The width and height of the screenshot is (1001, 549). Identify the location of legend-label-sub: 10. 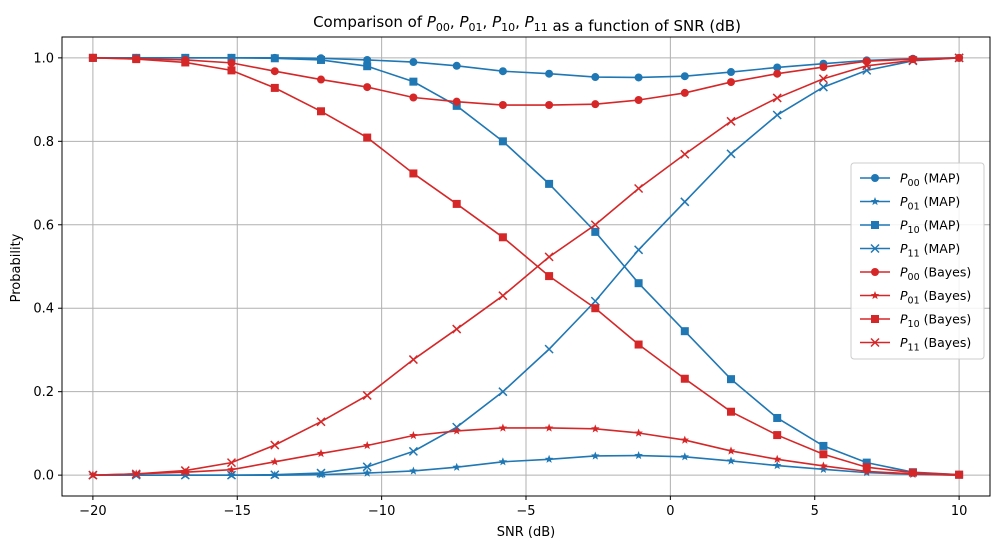
(914, 230).